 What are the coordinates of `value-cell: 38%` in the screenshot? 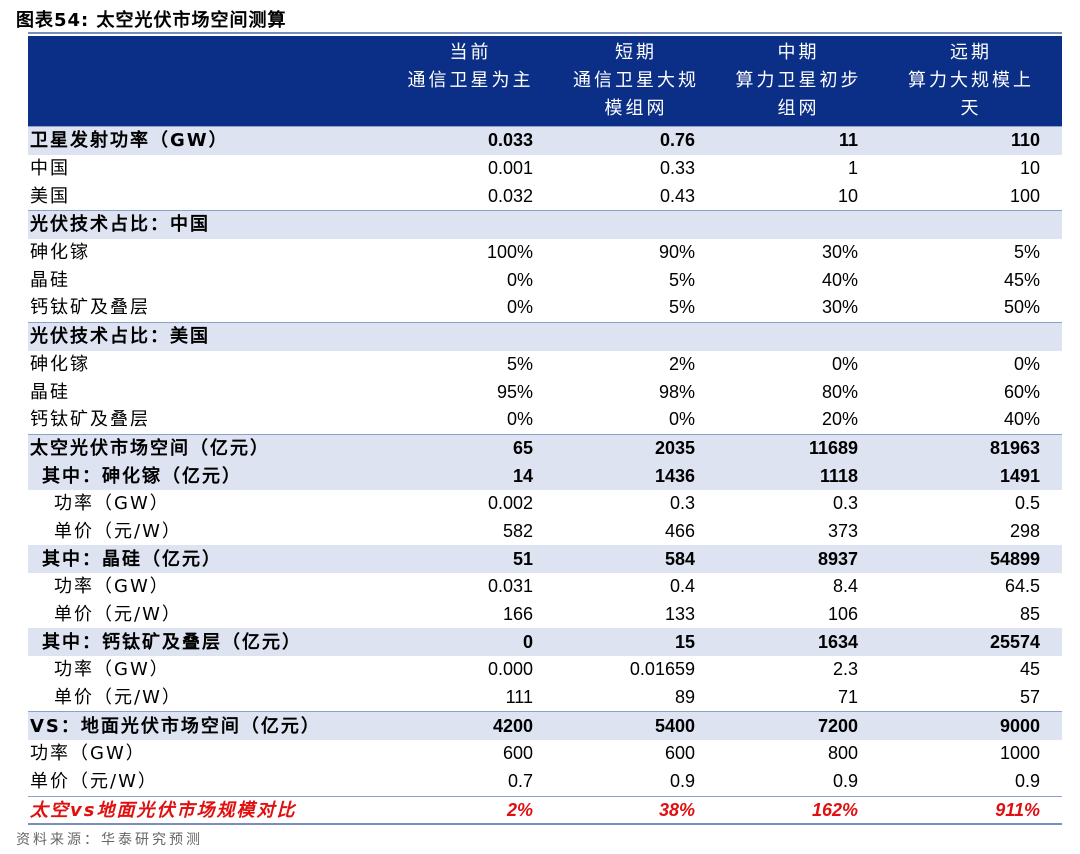 It's located at (636, 810).